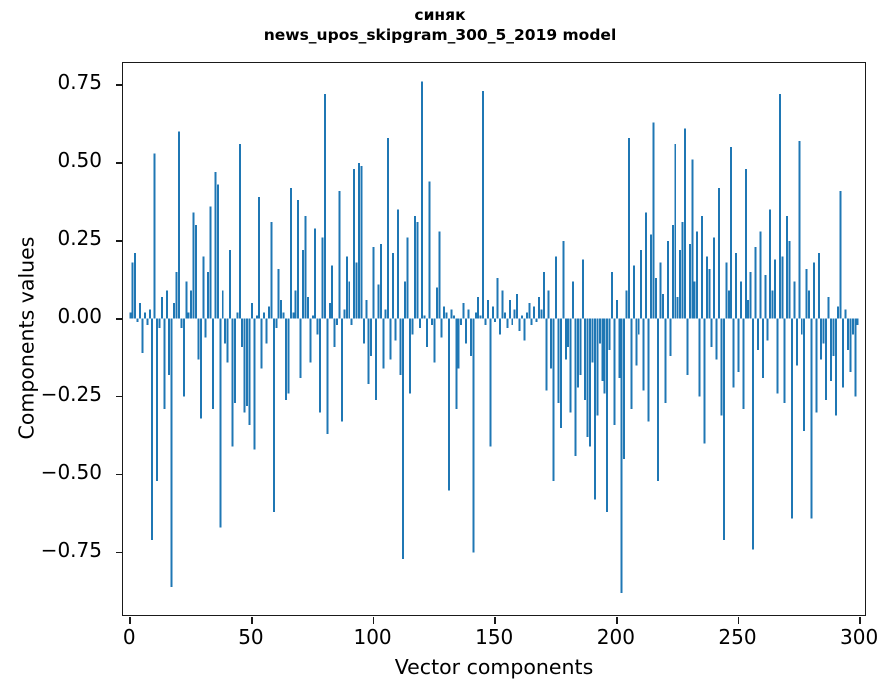  What do you see at coordinates (119, 85) in the screenshot?
I see `y-tick-mark` at bounding box center [119, 85].